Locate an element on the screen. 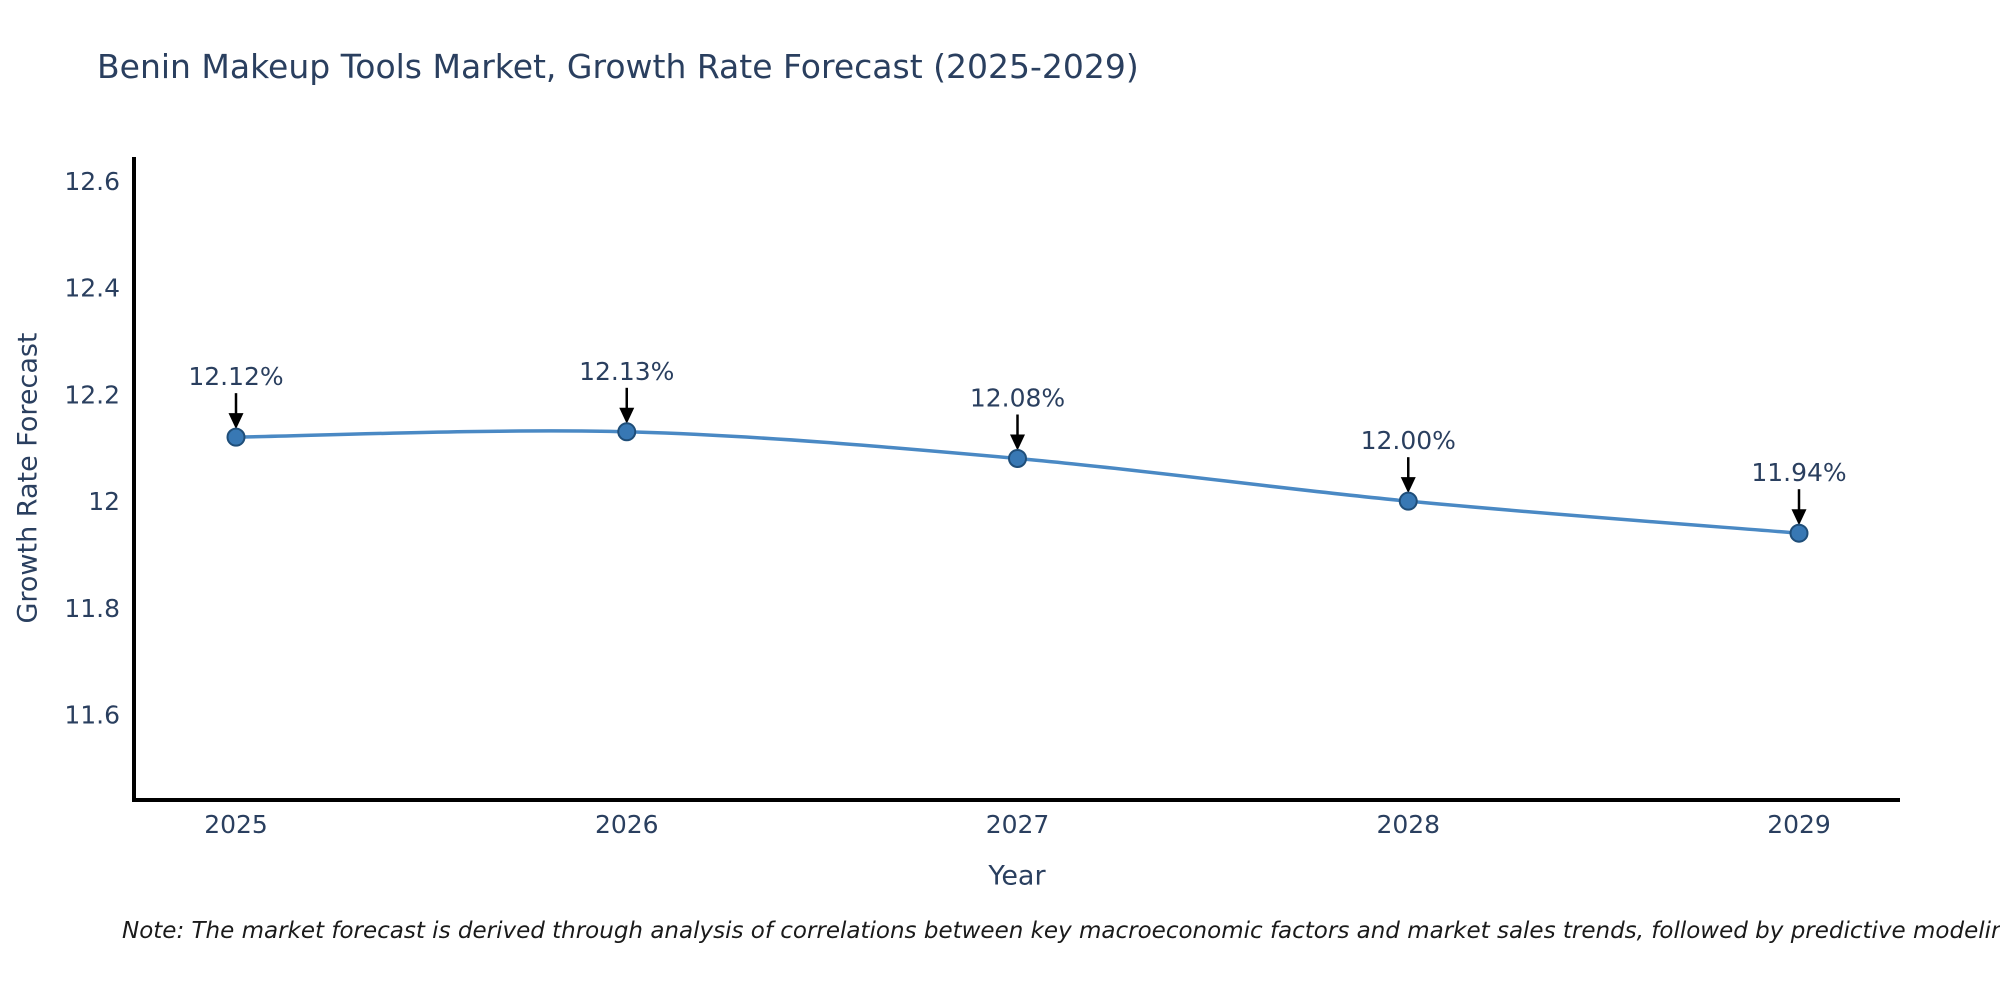 Image resolution: width=2000 pixels, height=1000 pixels. x-axis-title: Year is located at coordinates (1017, 876).